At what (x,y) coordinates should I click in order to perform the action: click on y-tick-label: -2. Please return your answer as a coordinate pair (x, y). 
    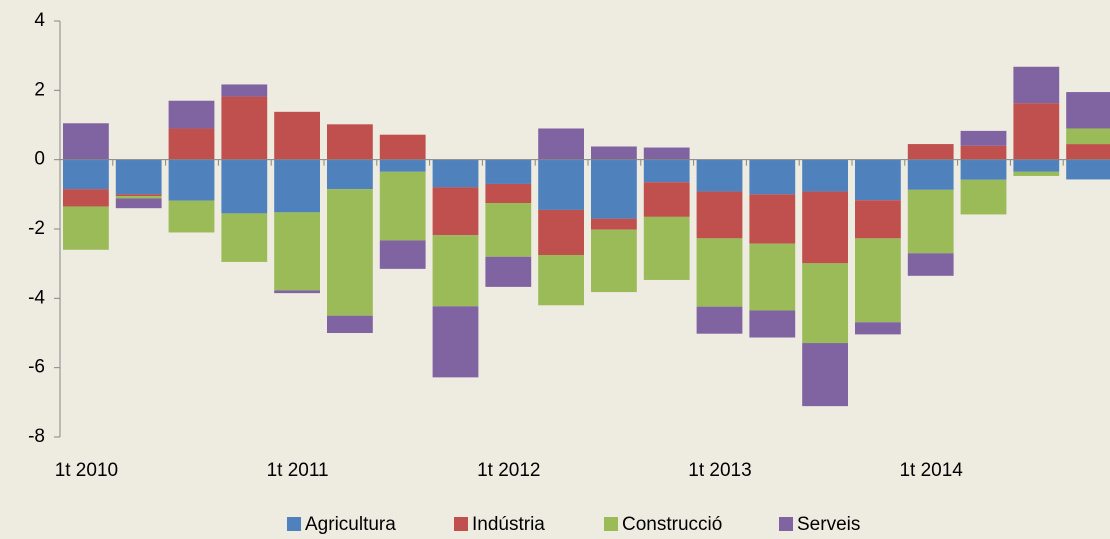
    Looking at the image, I should click on (36, 228).